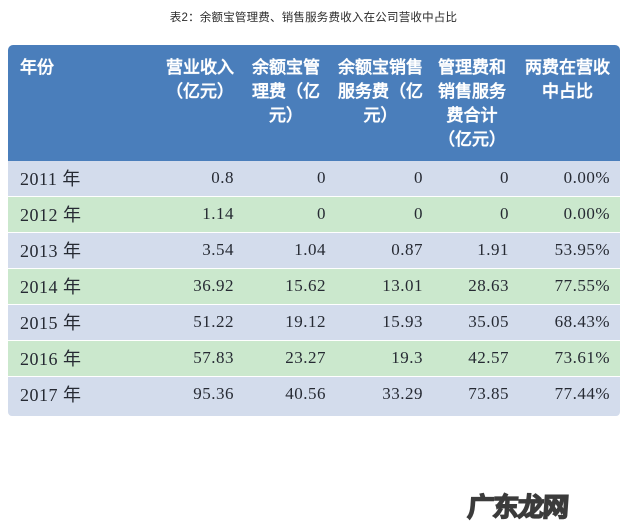 This screenshot has width=627, height=526. I want to click on column-header-share-of-revenue: 两费在营收中占比, so click(567, 80).